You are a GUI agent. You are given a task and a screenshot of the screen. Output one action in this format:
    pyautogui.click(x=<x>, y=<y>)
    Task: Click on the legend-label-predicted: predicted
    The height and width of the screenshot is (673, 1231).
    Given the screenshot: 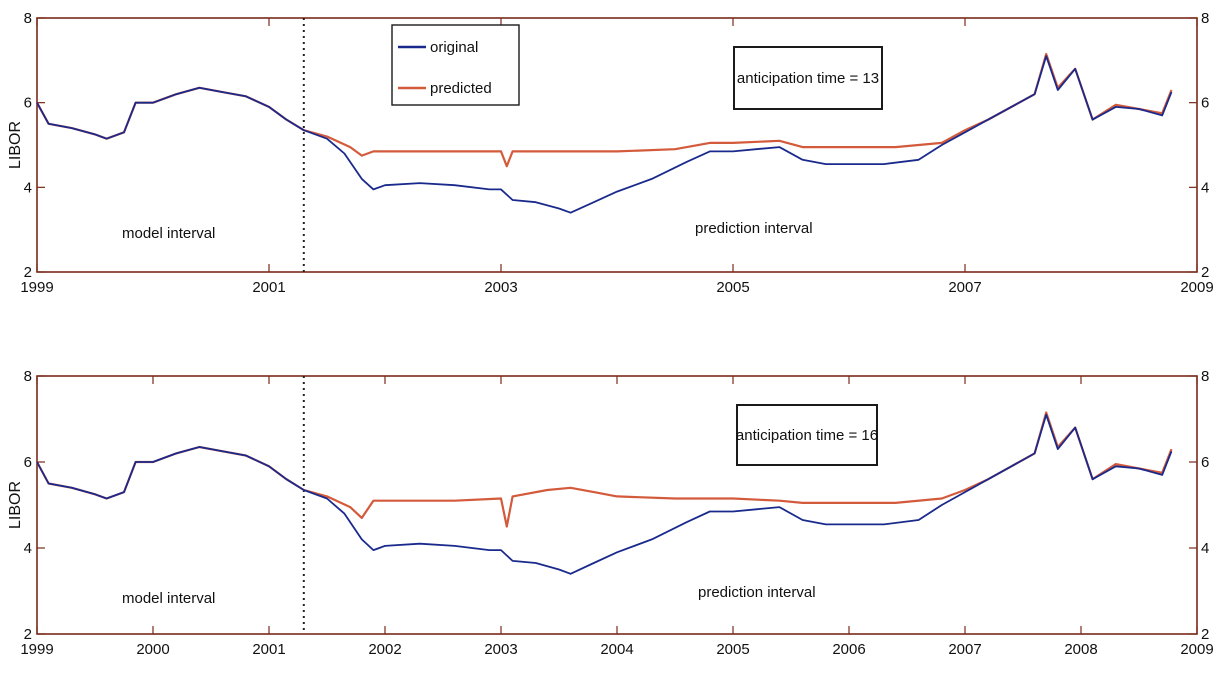 What is the action you would take?
    pyautogui.click(x=461, y=88)
    